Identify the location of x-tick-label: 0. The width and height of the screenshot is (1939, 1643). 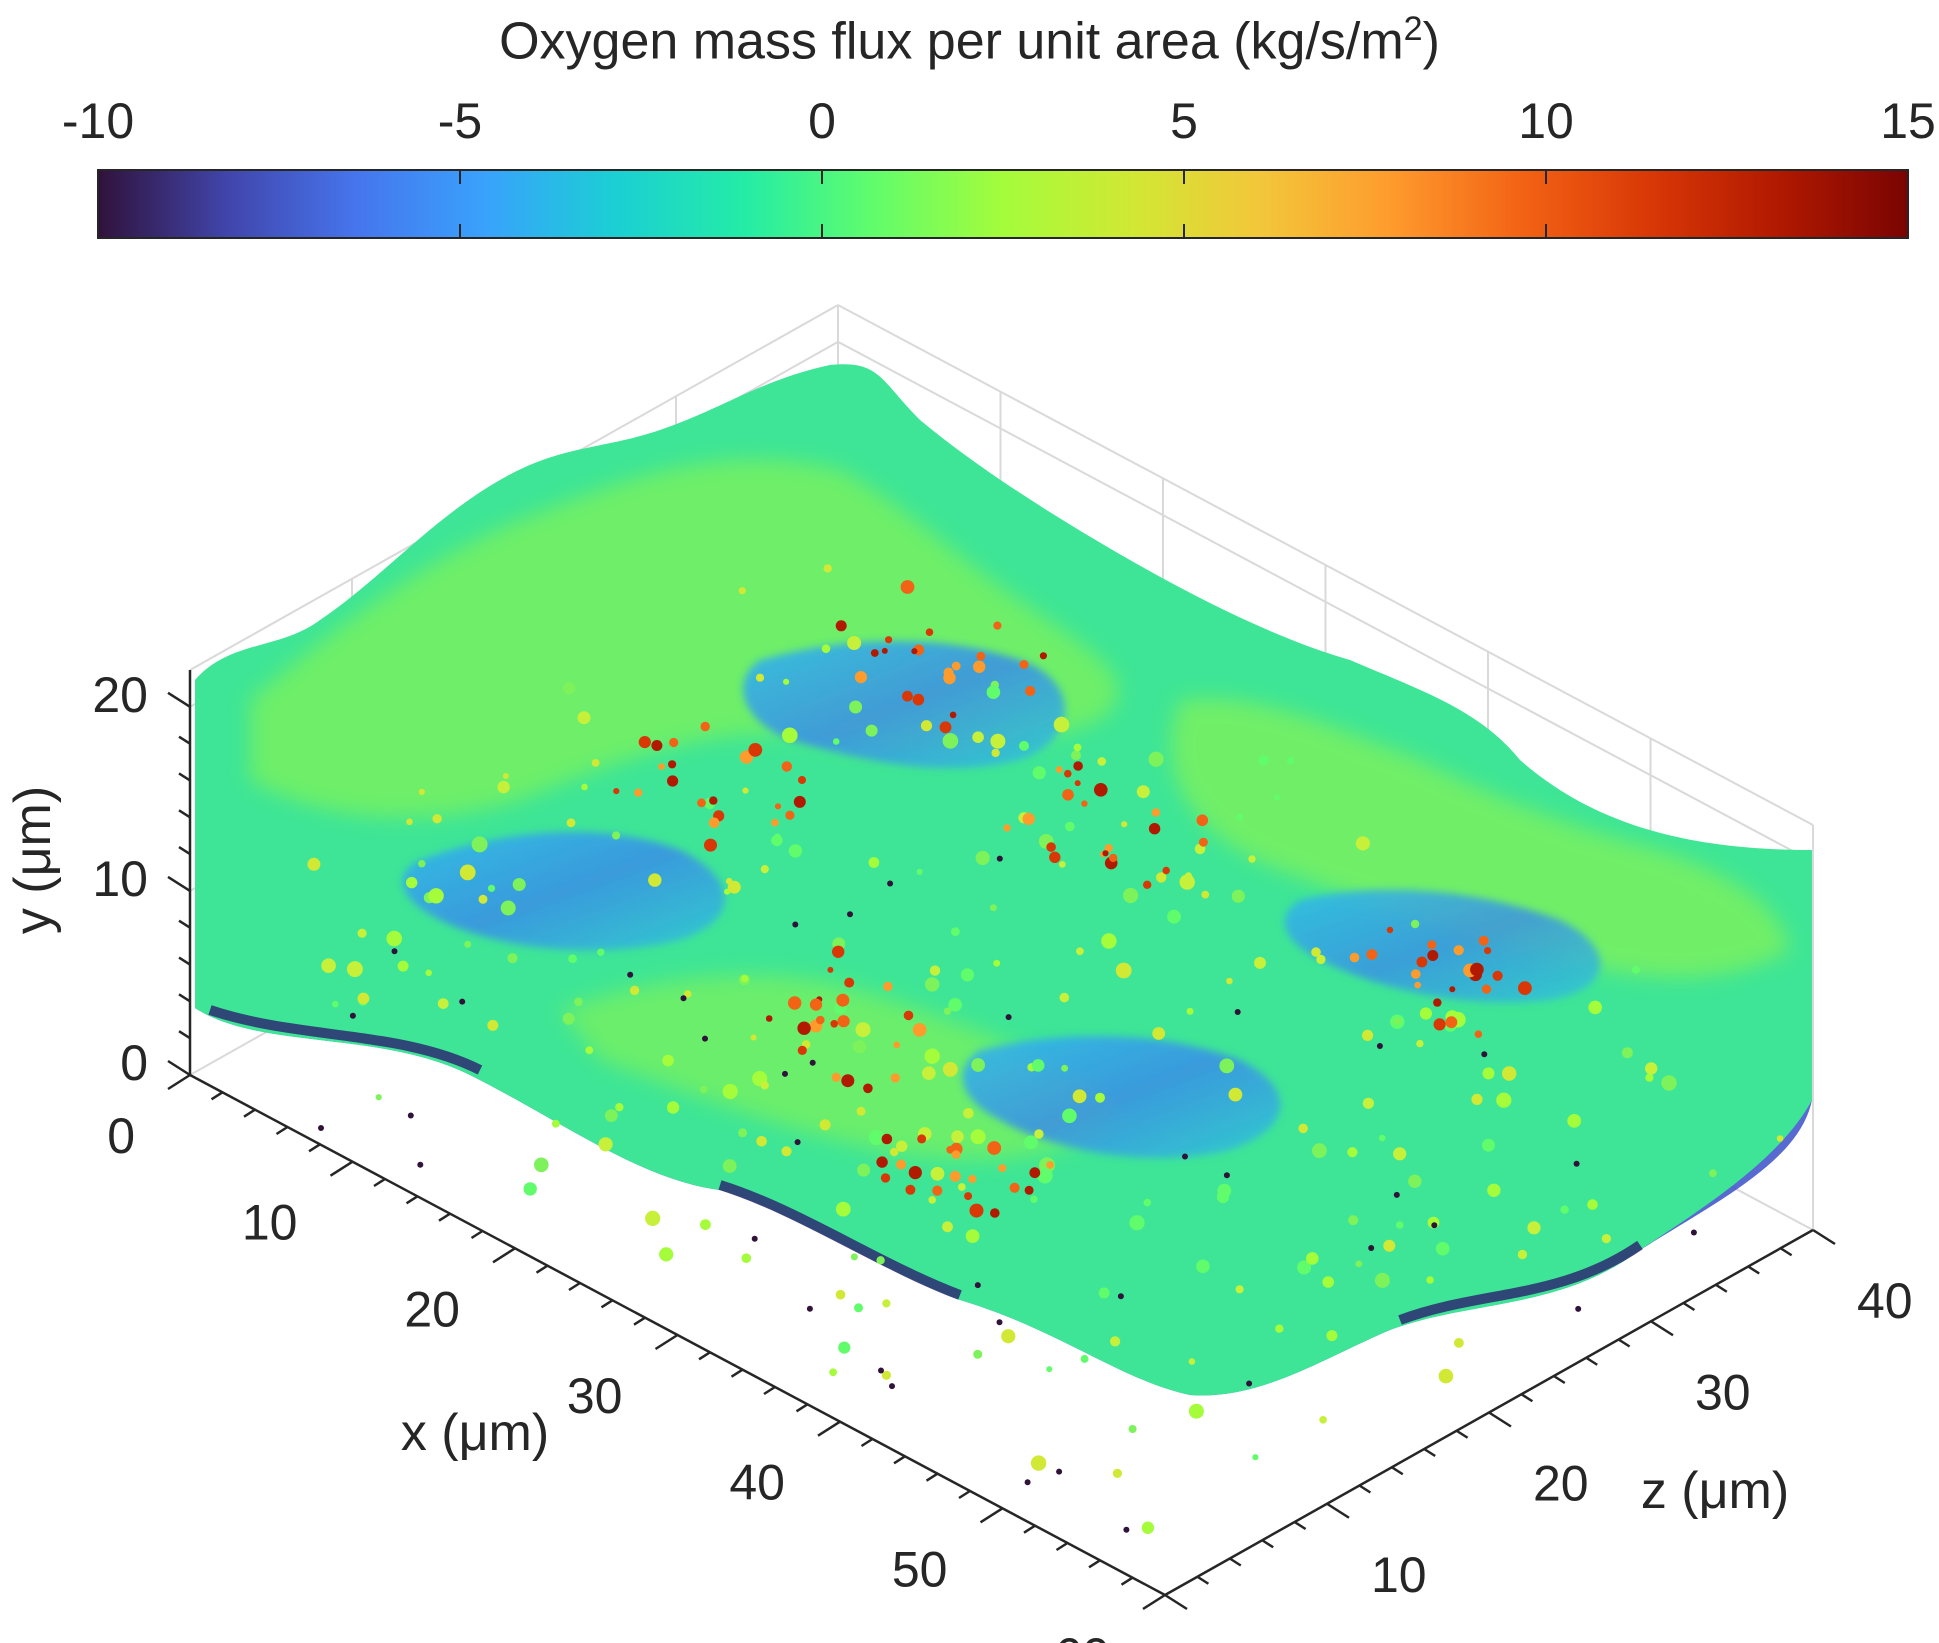
(121, 1136).